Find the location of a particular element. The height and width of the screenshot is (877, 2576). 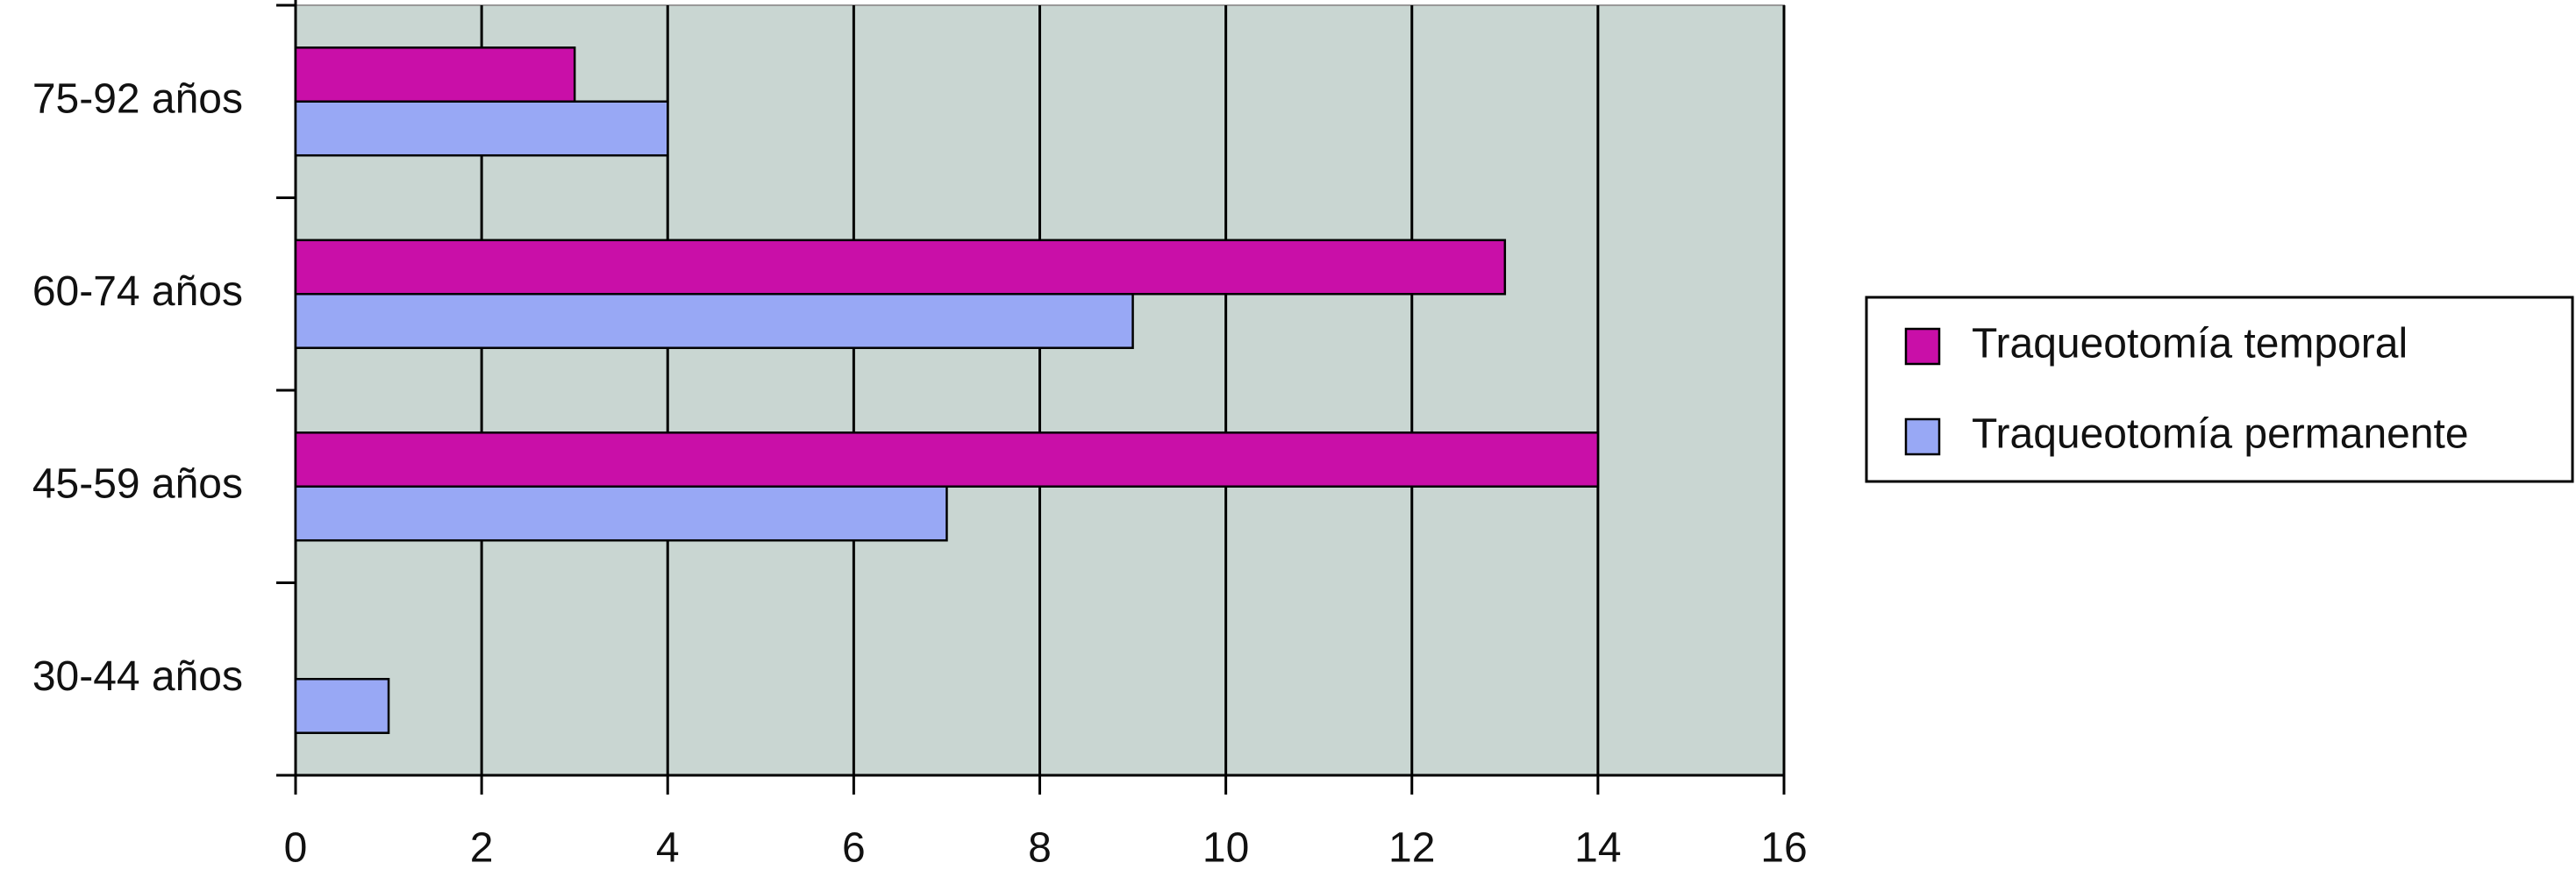

x-tick-label: 2 is located at coordinates (482, 848).